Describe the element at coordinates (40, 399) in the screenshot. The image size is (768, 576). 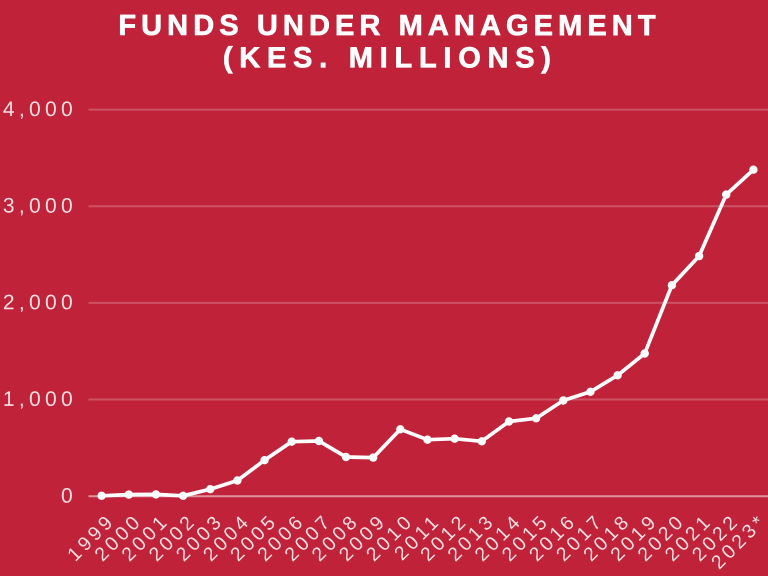
I see `svg-text: 1,000` at that location.